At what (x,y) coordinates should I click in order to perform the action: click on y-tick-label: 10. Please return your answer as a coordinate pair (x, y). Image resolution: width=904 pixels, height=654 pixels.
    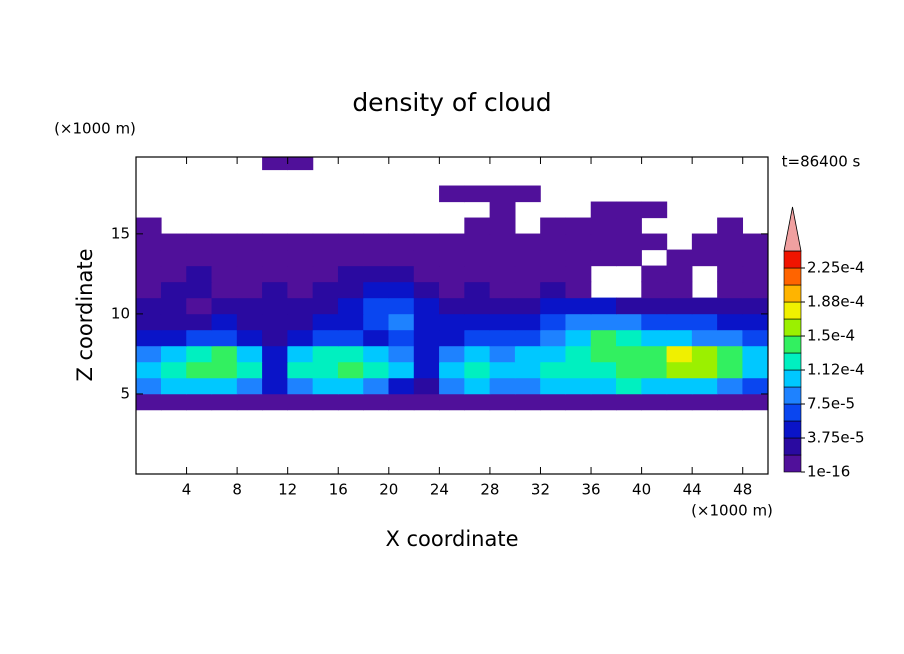
    Looking at the image, I should click on (120, 313).